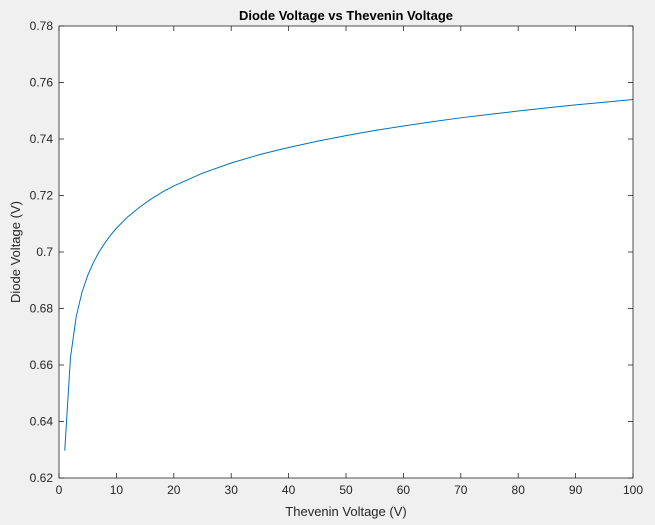 Image resolution: width=655 pixels, height=525 pixels. I want to click on y-tick-label: 0.68, so click(42, 309).